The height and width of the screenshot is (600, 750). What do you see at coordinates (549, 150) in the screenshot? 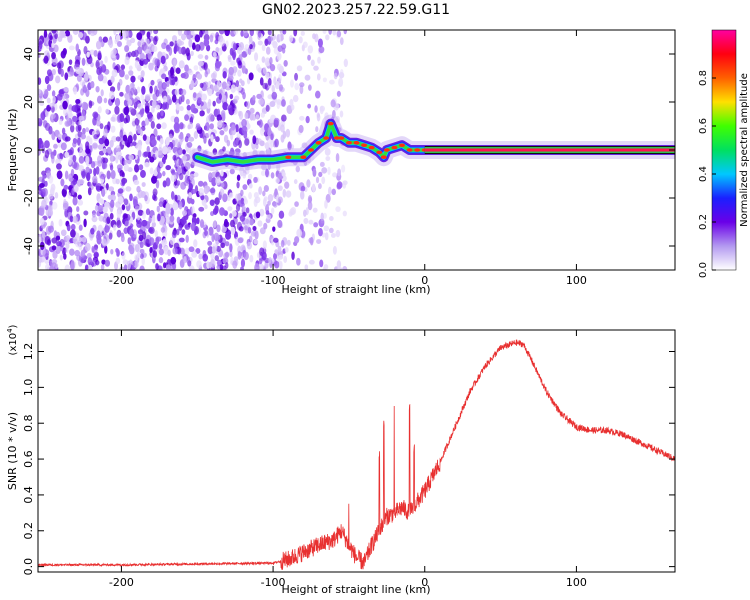
I see `carrier-band-core` at bounding box center [549, 150].